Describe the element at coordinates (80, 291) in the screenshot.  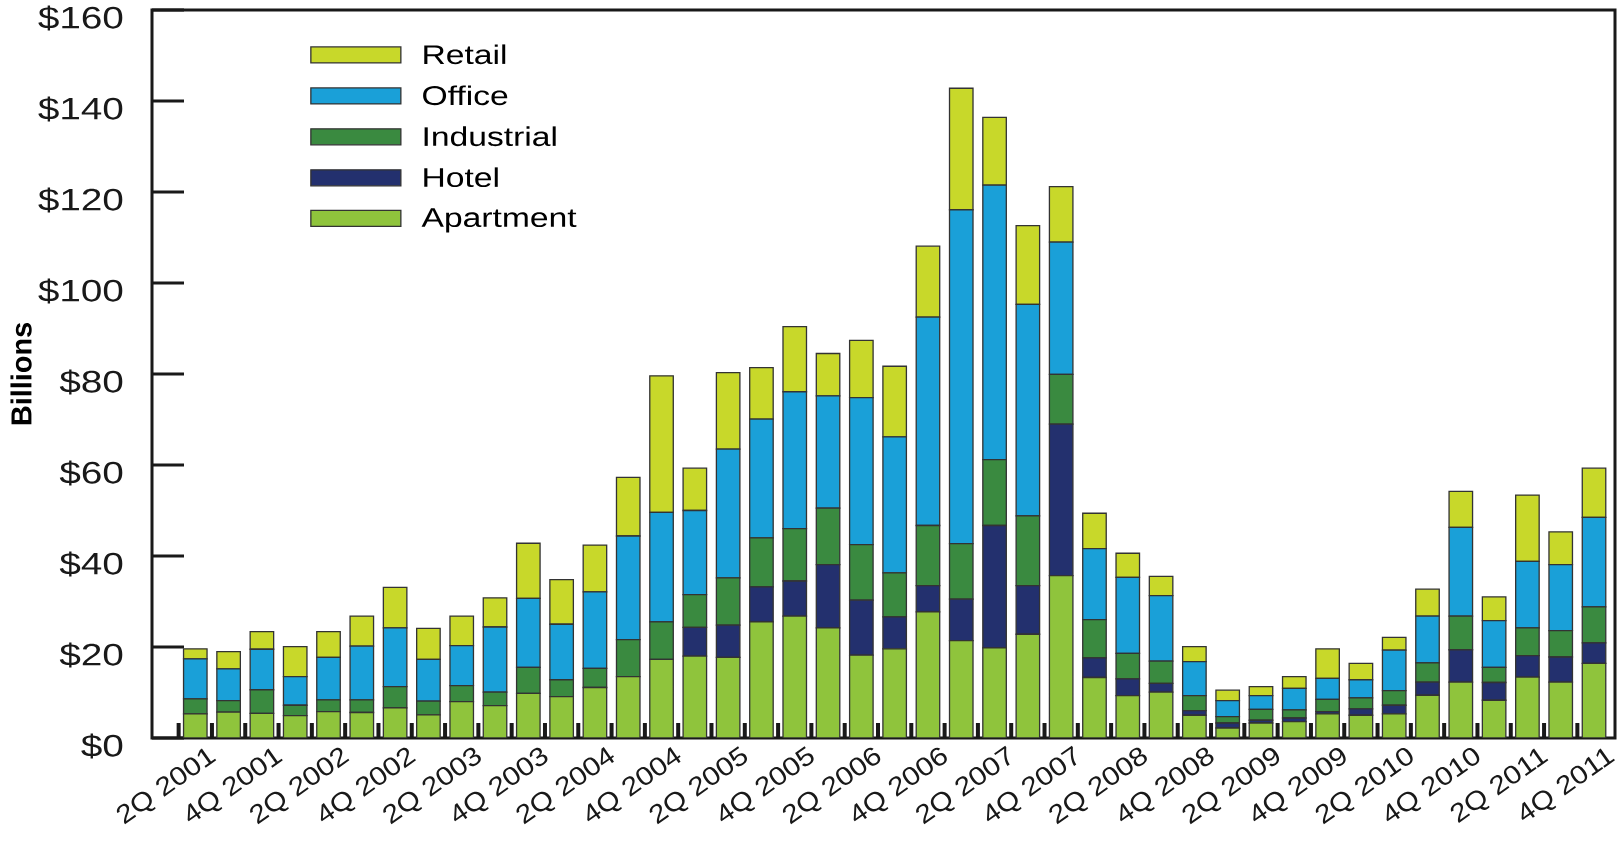
I see `y-tick-label: $100` at that location.